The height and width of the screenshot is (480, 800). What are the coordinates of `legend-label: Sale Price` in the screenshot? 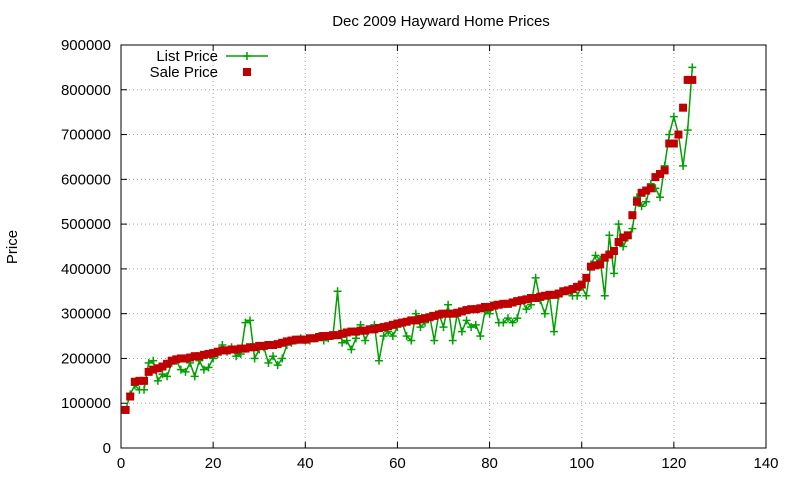 It's located at (184, 72).